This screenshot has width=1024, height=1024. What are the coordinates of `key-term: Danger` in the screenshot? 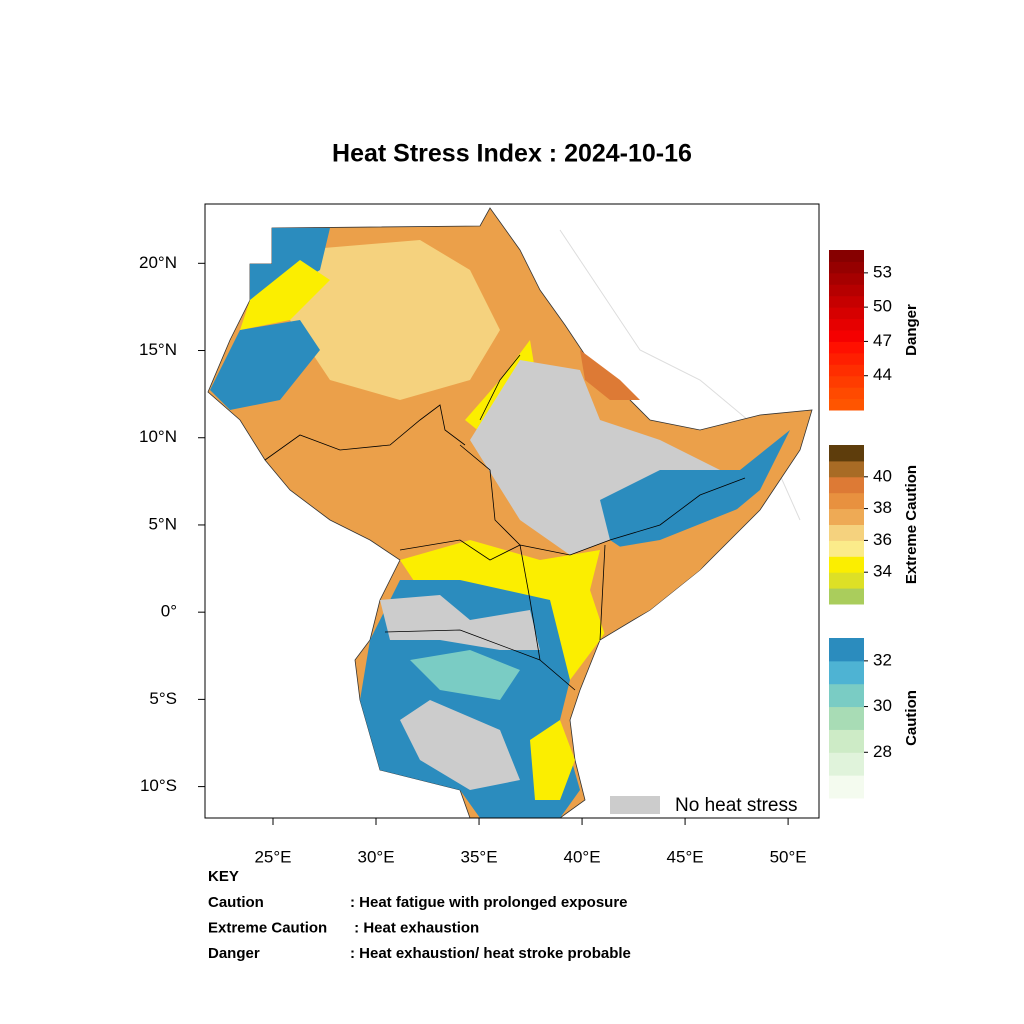 It's located at (234, 953).